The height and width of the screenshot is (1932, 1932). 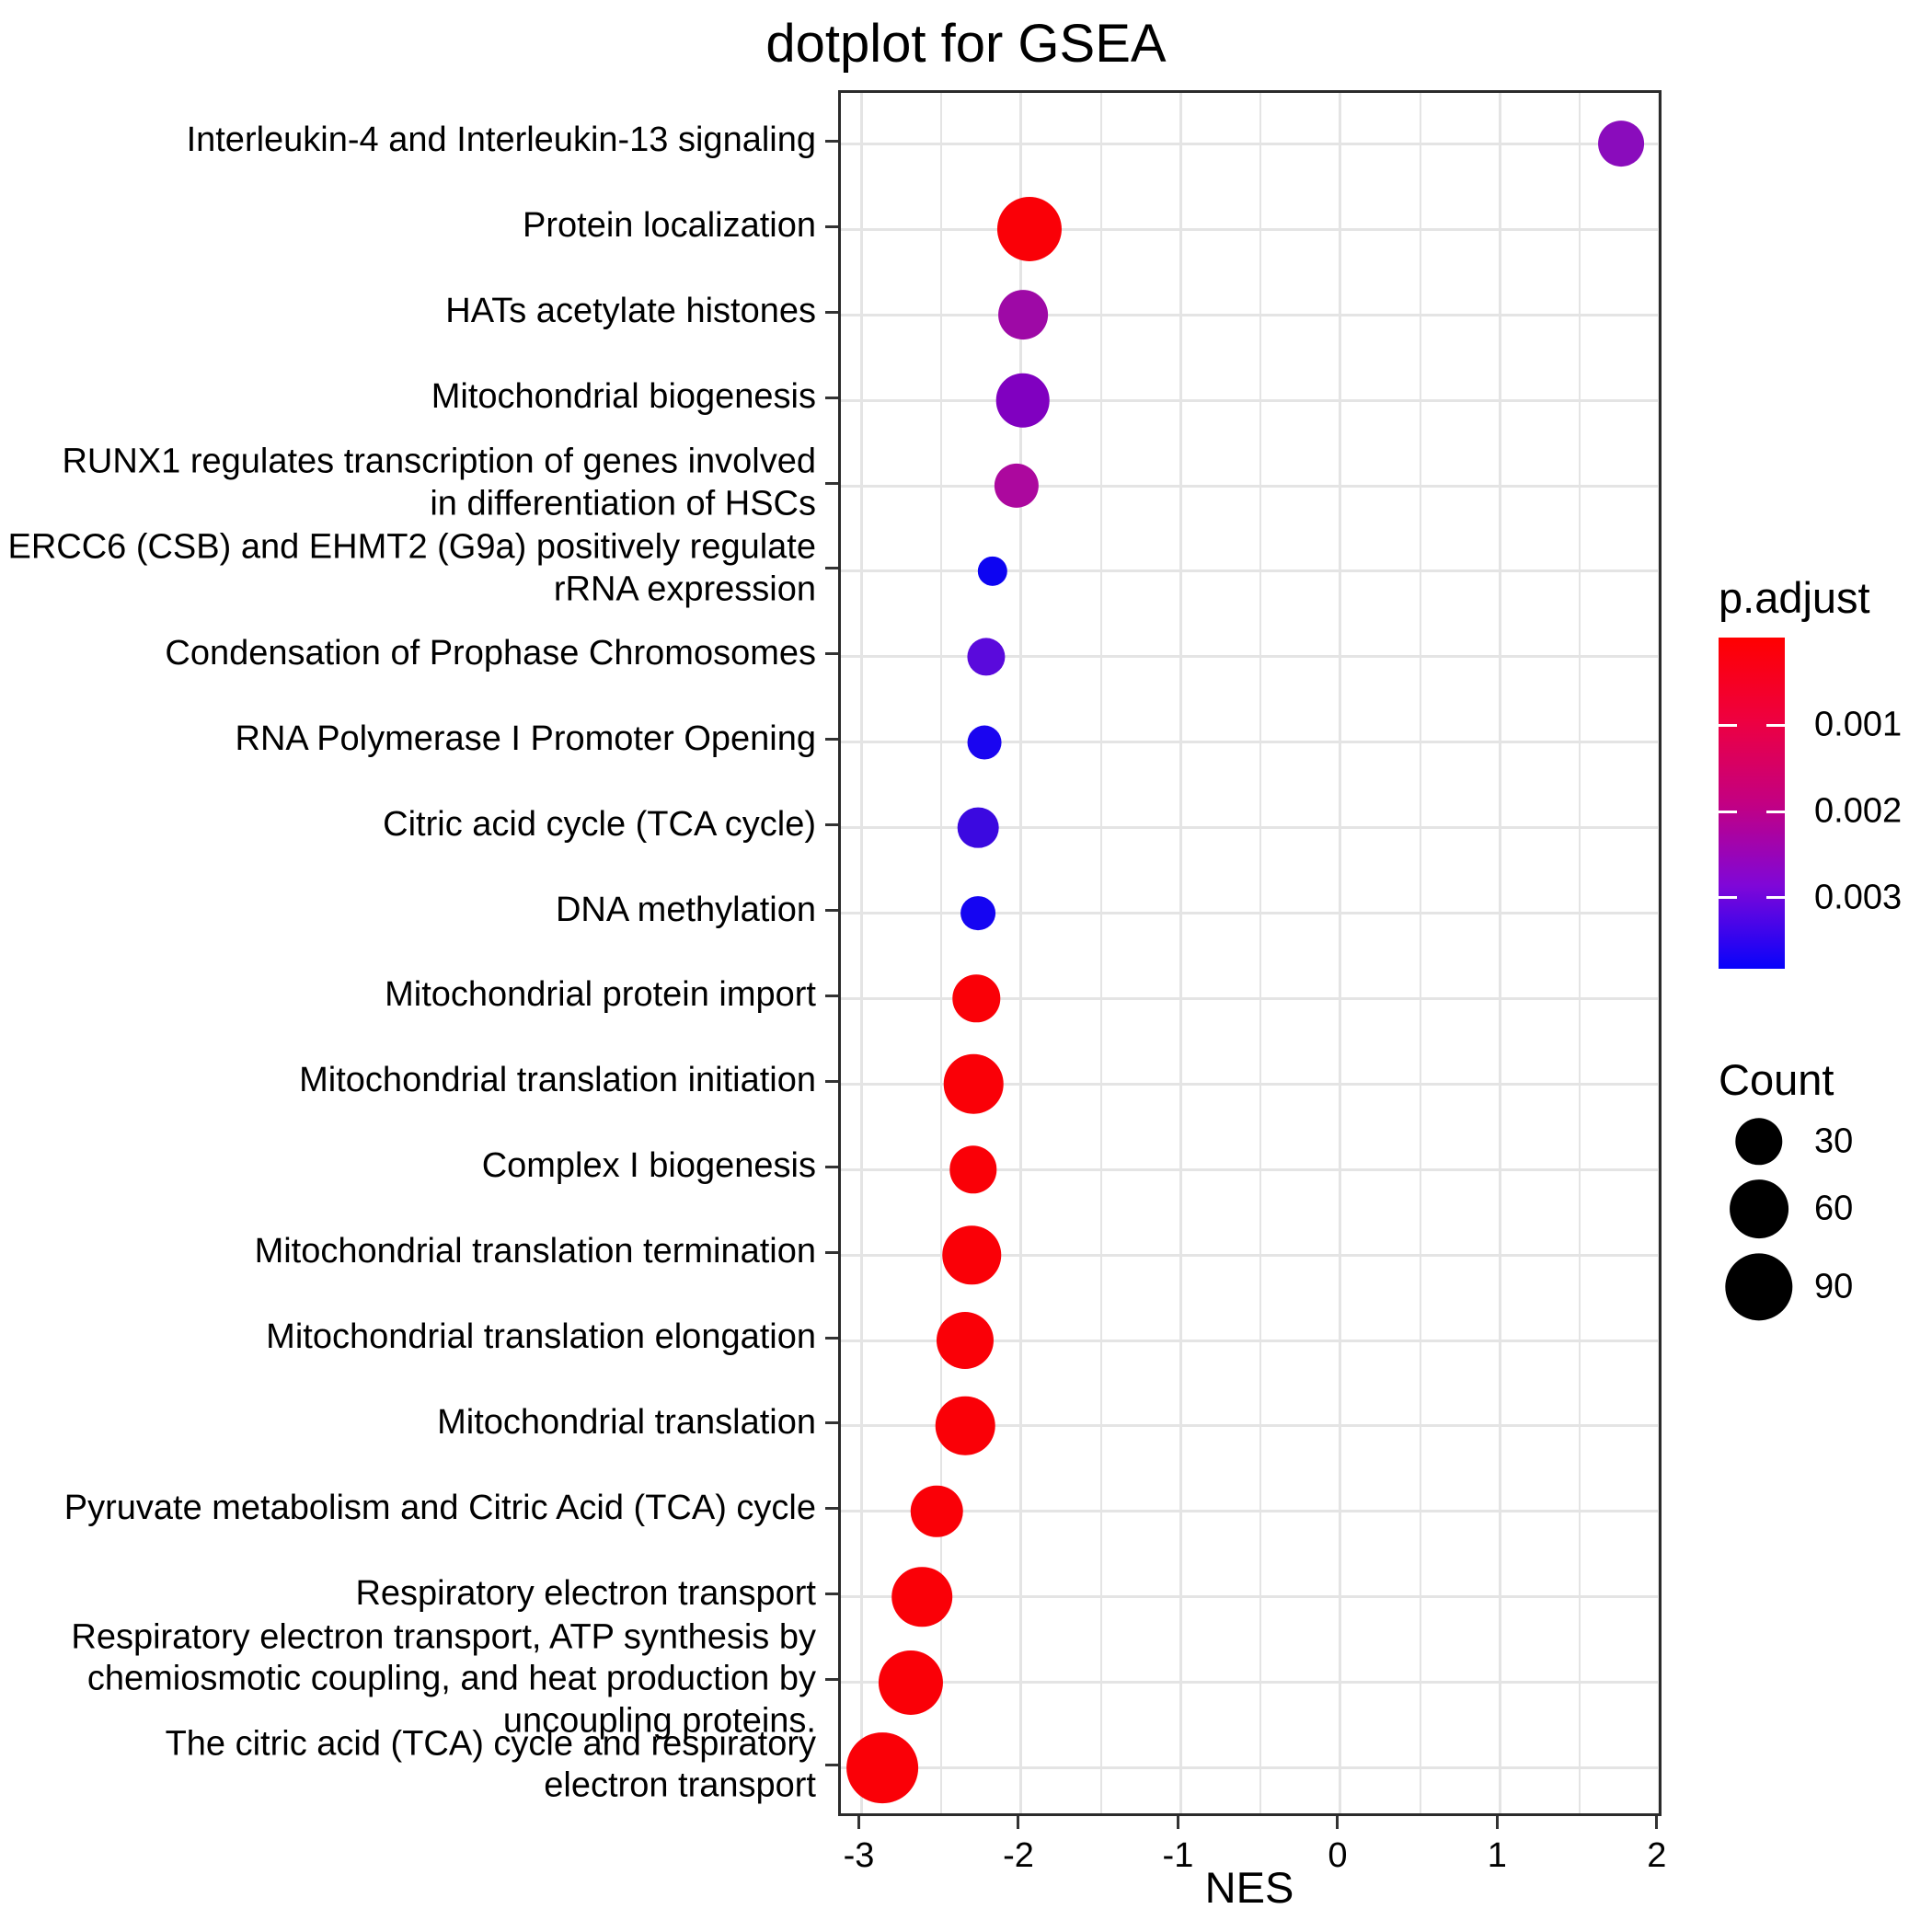 What do you see at coordinates (1657, 1855) in the screenshot?
I see `x-tick-label: 2` at bounding box center [1657, 1855].